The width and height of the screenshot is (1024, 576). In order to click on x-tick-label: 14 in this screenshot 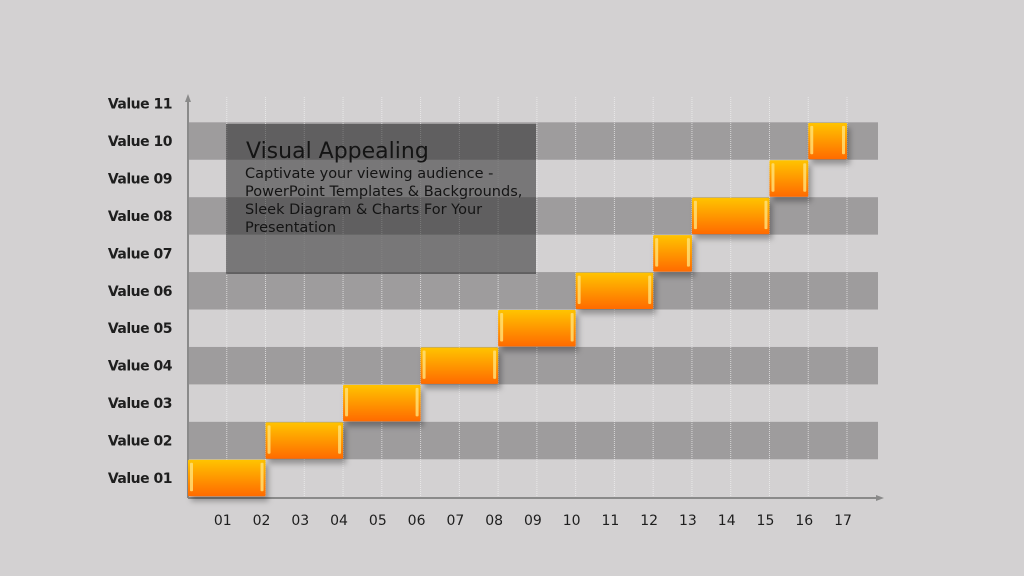, I will do `click(727, 521)`.